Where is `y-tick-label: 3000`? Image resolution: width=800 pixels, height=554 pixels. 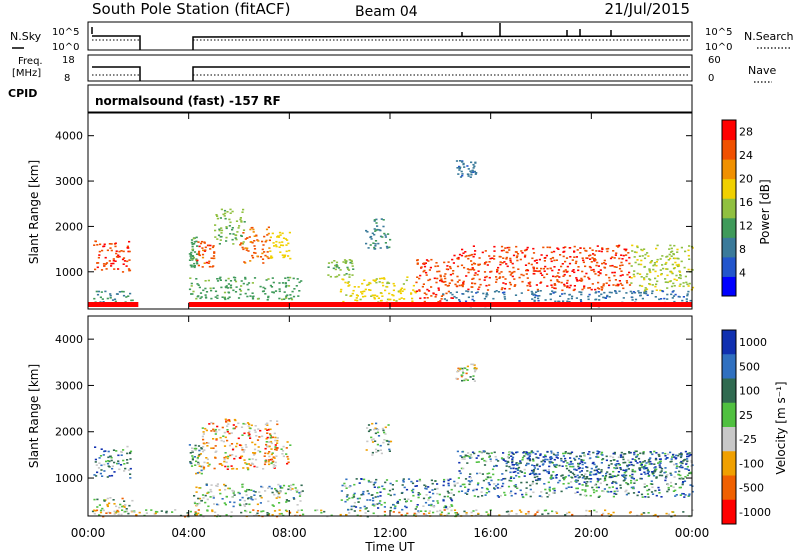 y-tick-label: 3000 is located at coordinates (69, 385).